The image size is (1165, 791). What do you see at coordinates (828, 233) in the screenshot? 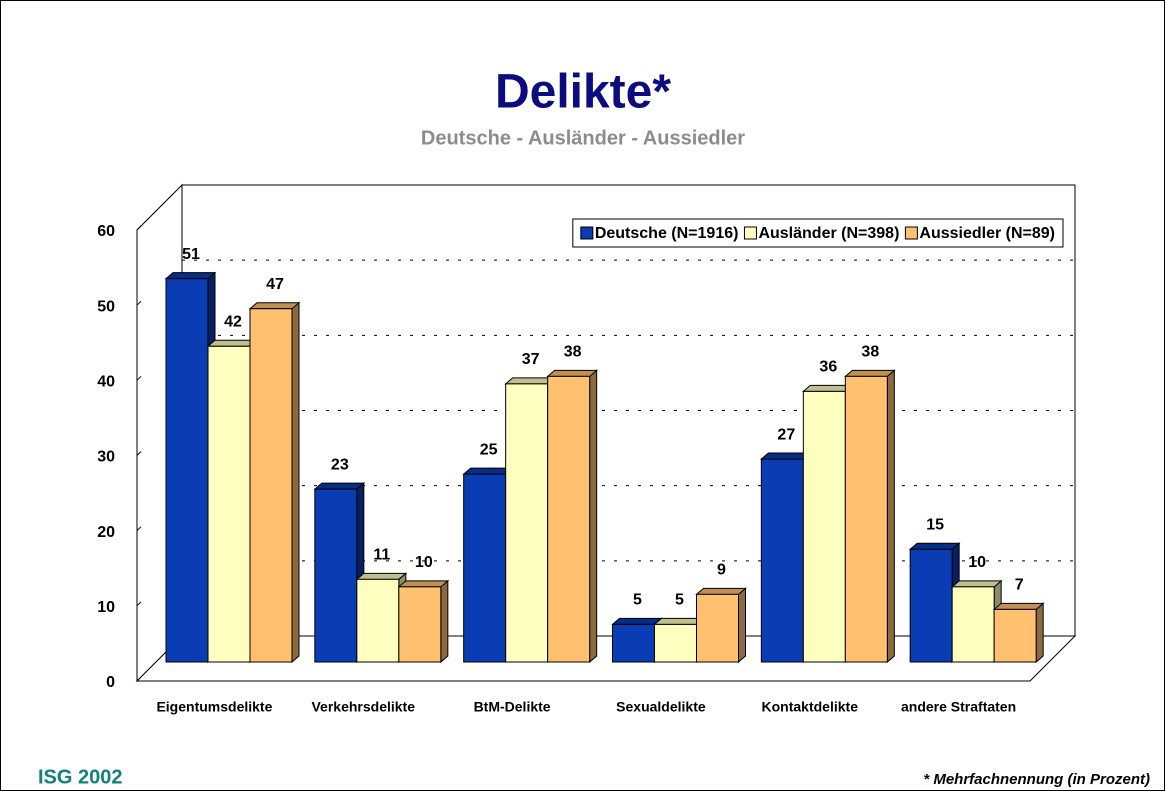
I see `legend-label: Ausländer (N=398)` at bounding box center [828, 233].